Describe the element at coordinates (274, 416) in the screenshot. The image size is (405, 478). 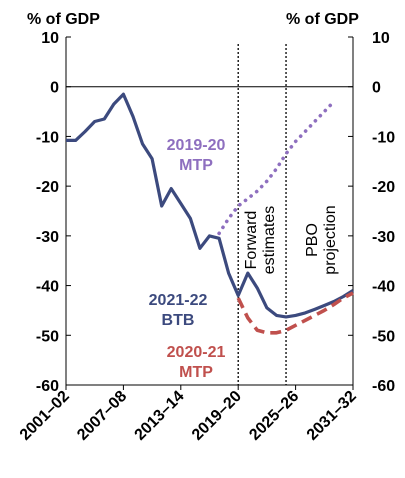
I see `x-tick-label: 2025–26` at that location.